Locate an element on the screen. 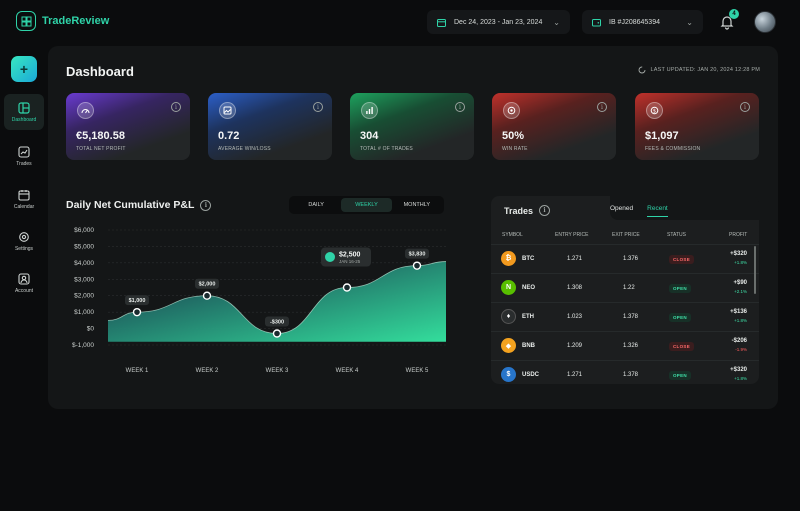 This screenshot has height=511, width=800. page-title: Dashboard is located at coordinates (100, 71).